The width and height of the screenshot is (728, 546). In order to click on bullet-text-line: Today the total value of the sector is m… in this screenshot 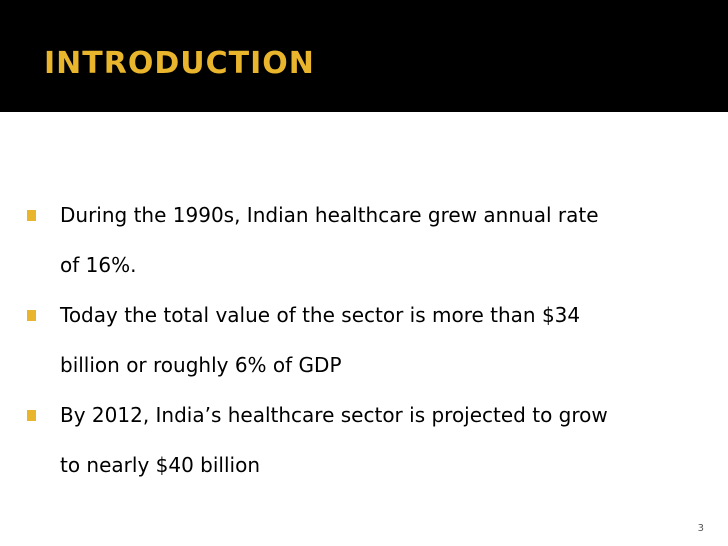, I will do `click(320, 315)`.